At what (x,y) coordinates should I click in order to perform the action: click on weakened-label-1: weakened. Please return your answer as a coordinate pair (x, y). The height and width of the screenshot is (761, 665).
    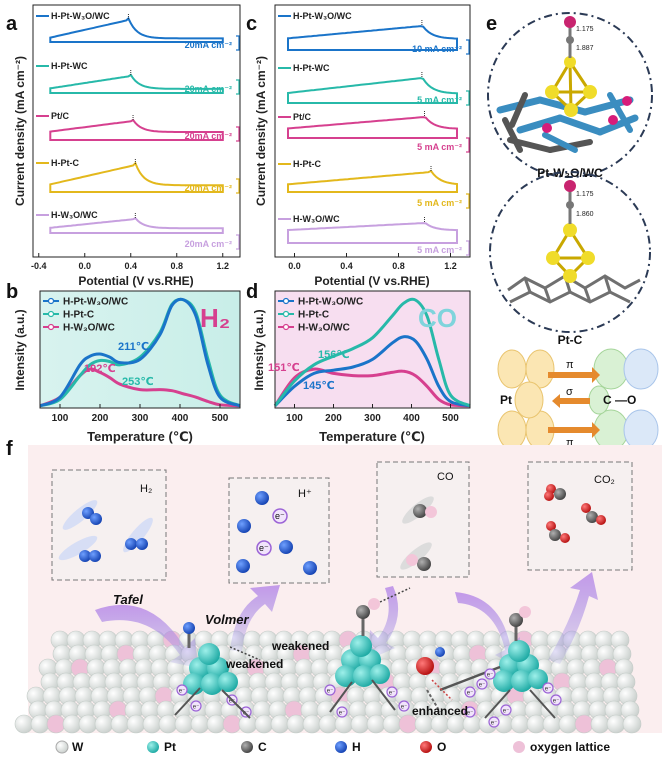
    Looking at the image, I should click on (254, 664).